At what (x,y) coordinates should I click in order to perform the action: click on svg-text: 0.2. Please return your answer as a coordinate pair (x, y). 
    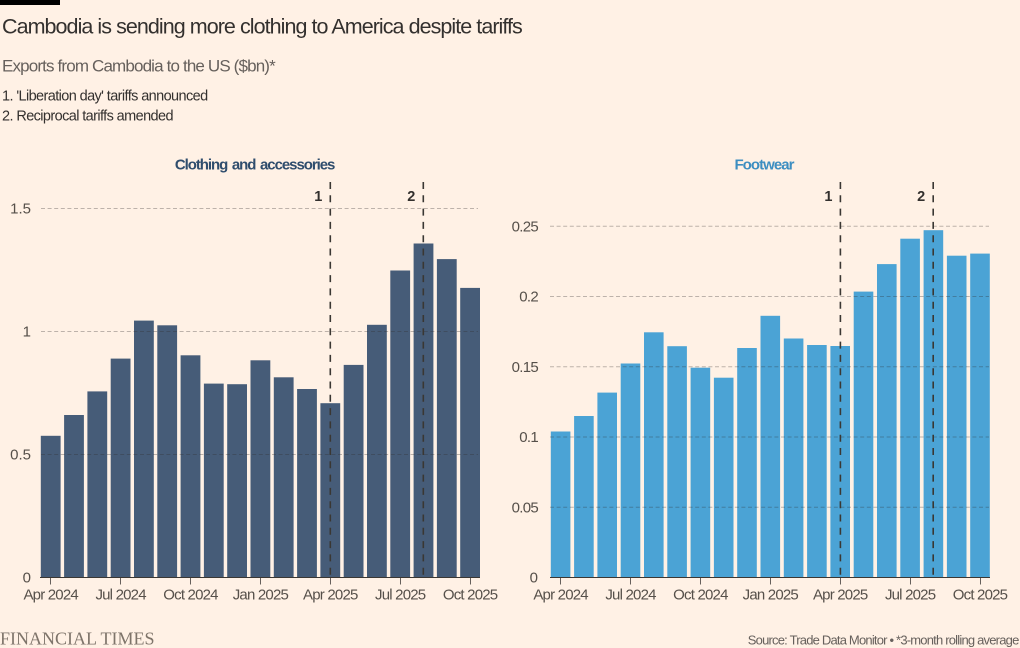
    Looking at the image, I should click on (528, 297).